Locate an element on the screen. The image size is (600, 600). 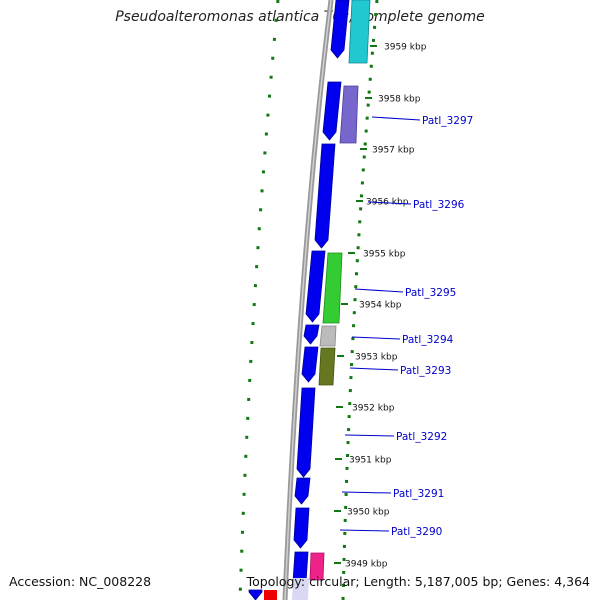
scale-tick-label: 3949 kbp is located at coordinates (366, 565).